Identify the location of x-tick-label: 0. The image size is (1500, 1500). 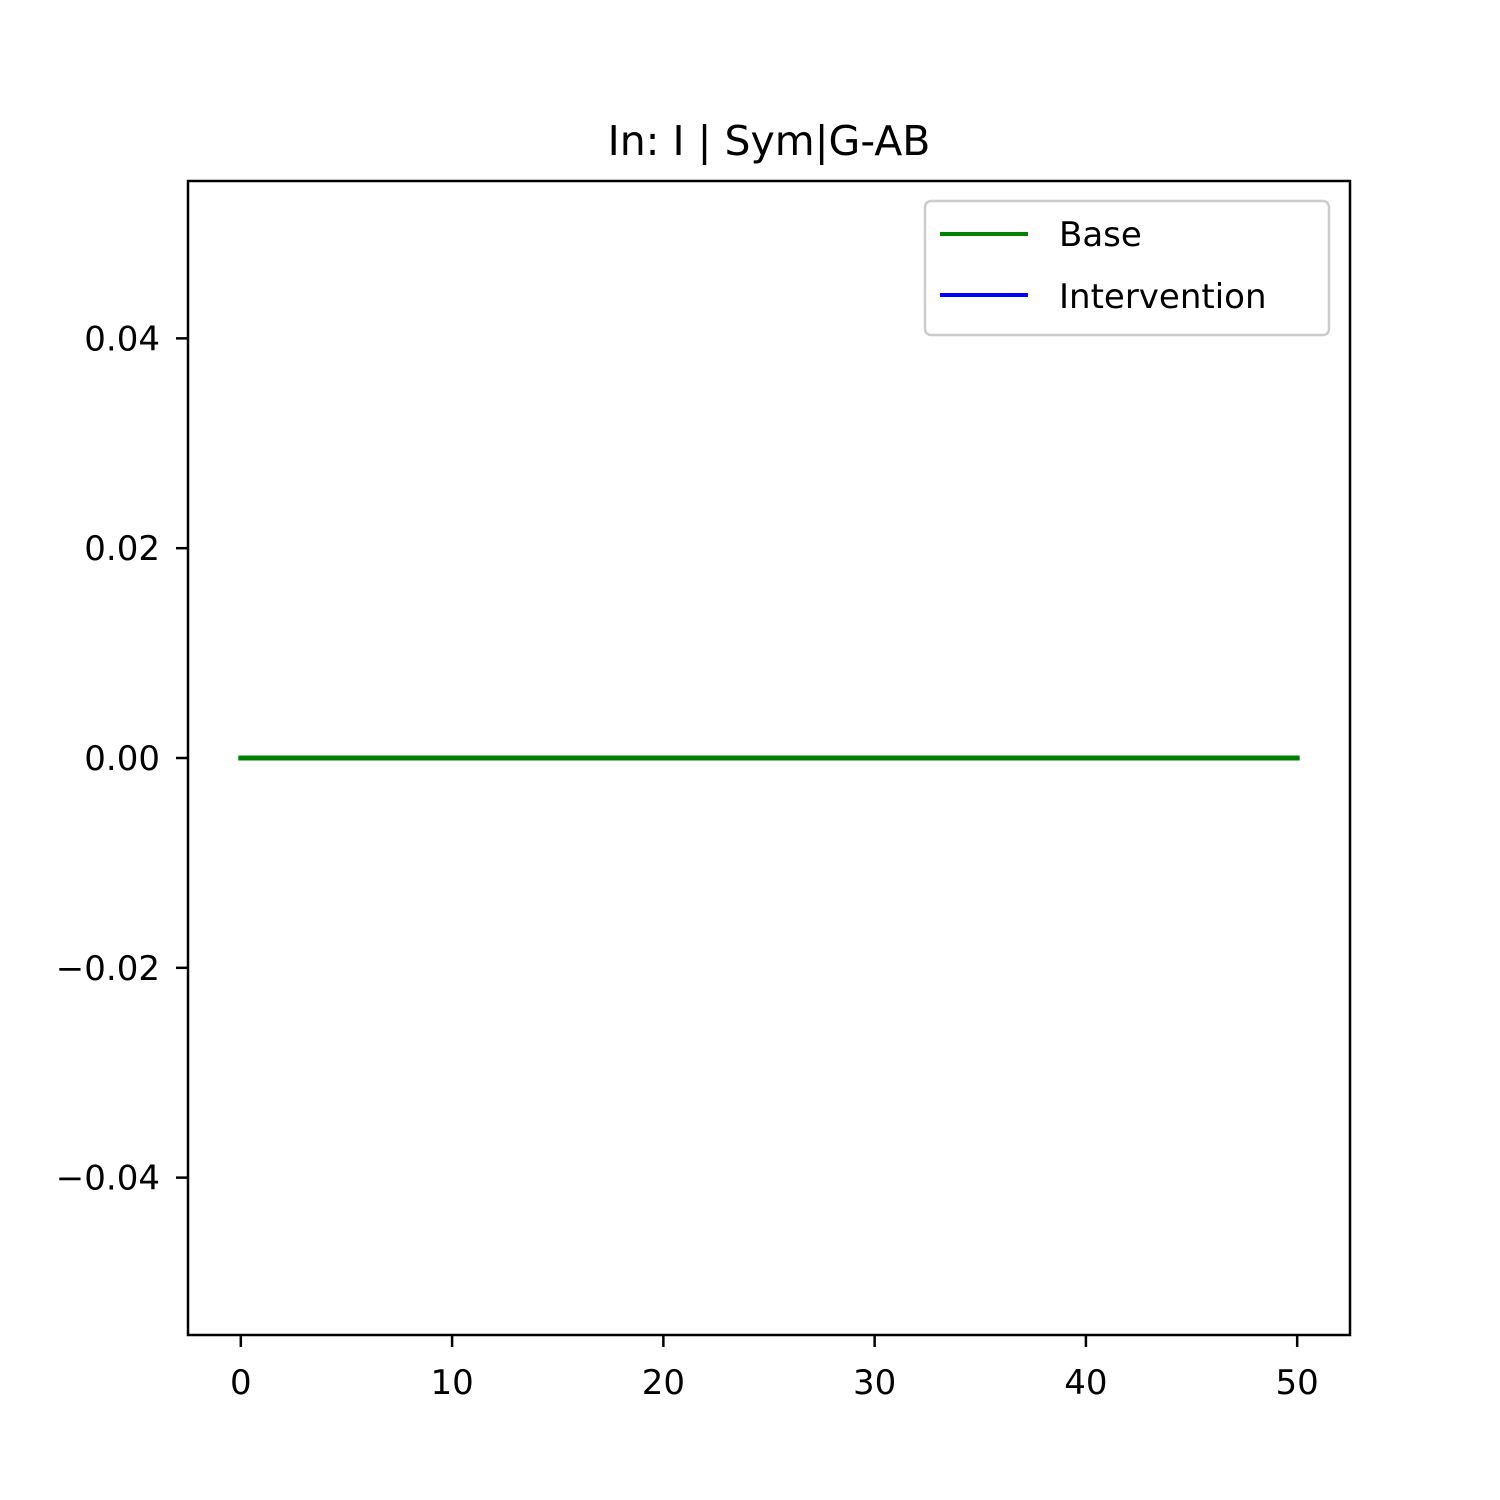
(241, 1383).